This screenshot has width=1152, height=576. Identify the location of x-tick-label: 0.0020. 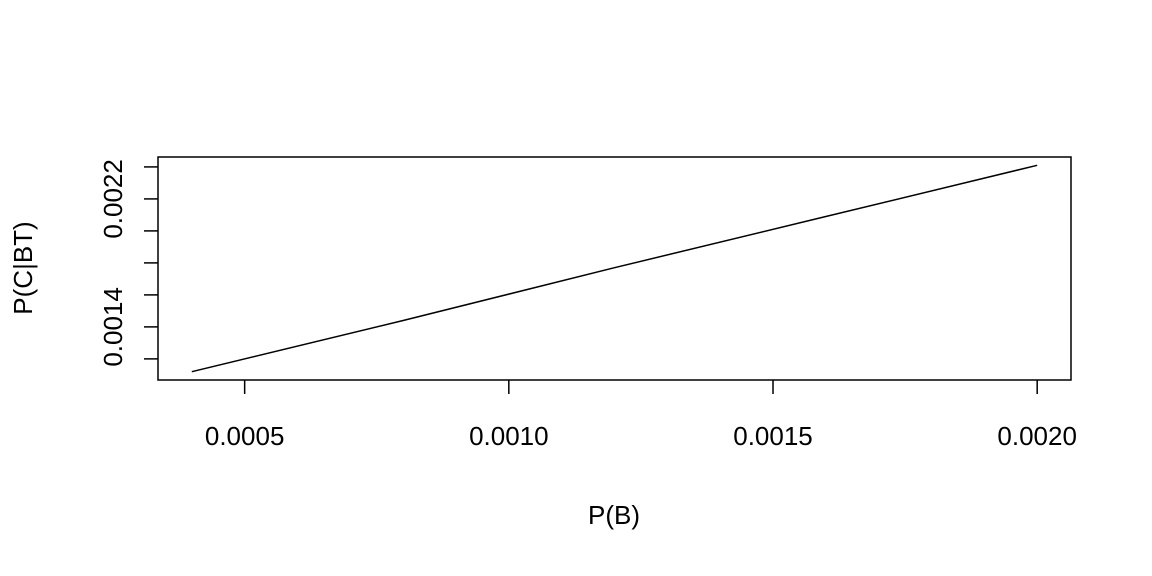
(1037, 436).